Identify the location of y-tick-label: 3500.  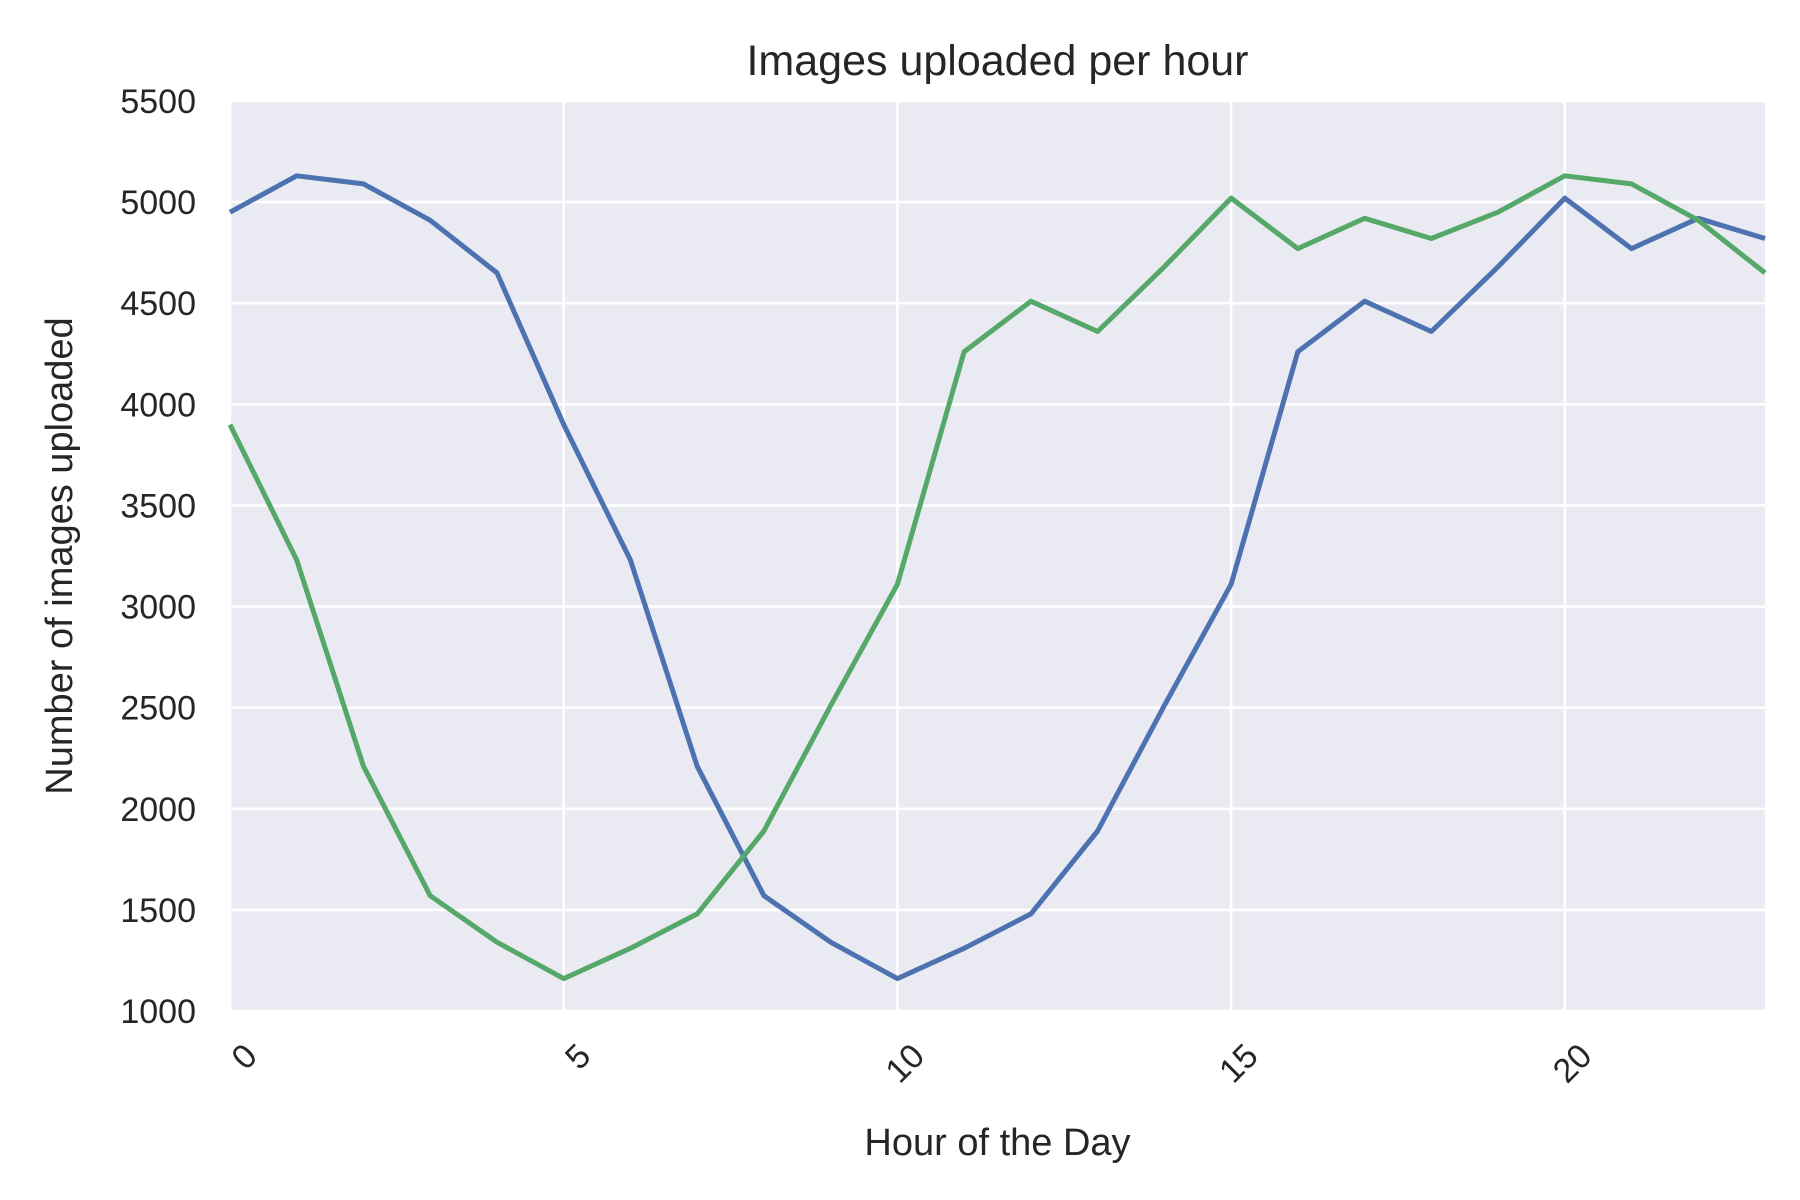
(158, 506).